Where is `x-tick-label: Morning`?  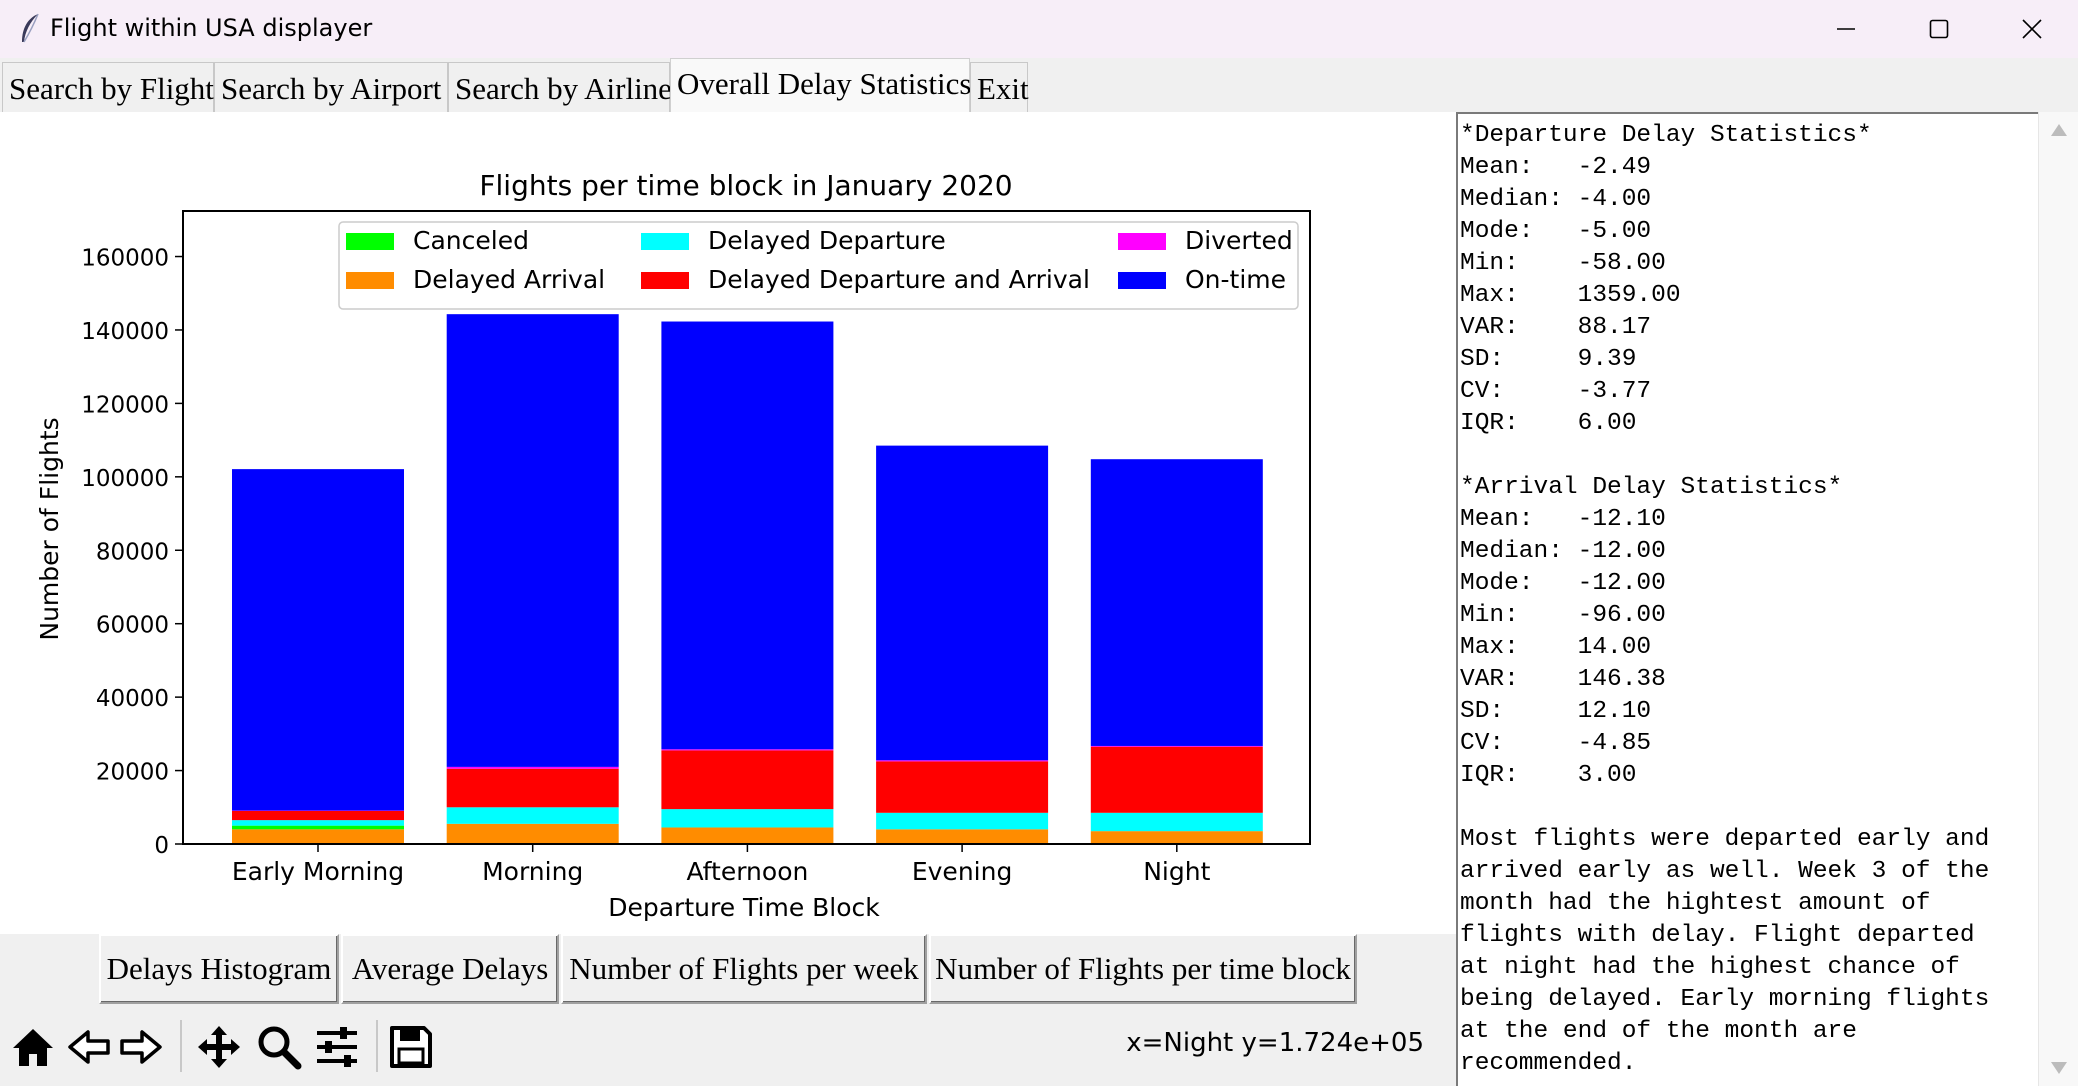
x-tick-label: Morning is located at coordinates (532, 871).